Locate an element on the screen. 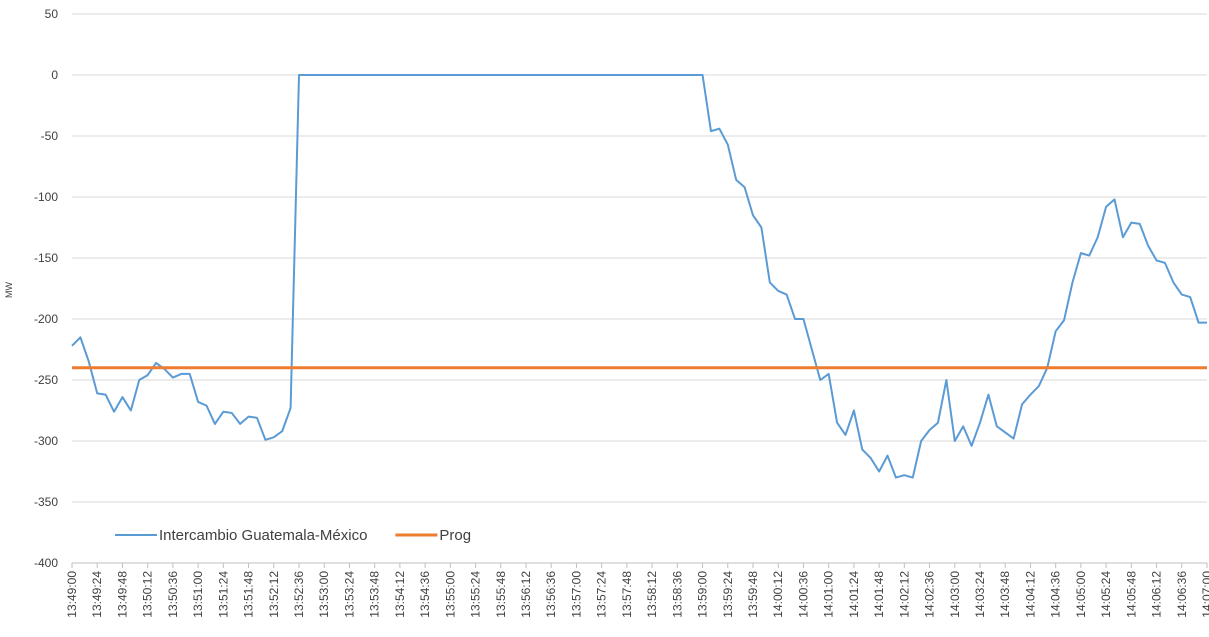  y-tick-label: -150 is located at coordinates (46, 258).